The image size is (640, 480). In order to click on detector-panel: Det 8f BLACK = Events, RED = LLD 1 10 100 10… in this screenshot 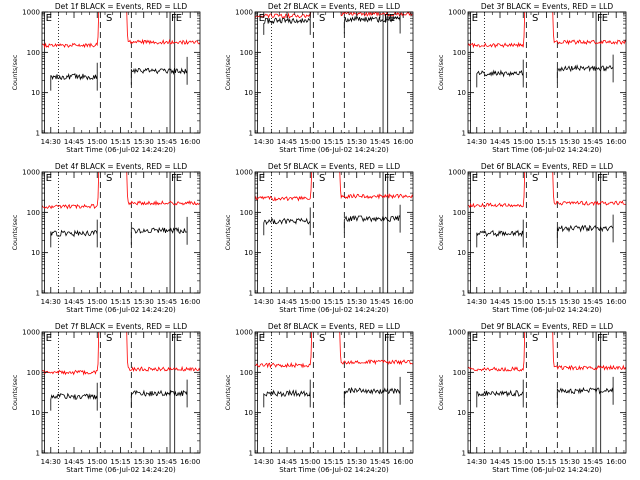, I will do `click(319, 398)`.